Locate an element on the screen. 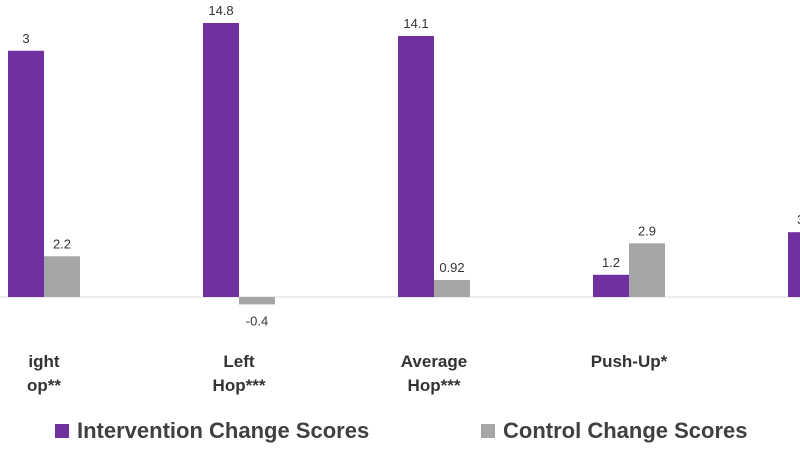 The height and width of the screenshot is (450, 800). category-label-1-line-1: Hop*** is located at coordinates (239, 385).